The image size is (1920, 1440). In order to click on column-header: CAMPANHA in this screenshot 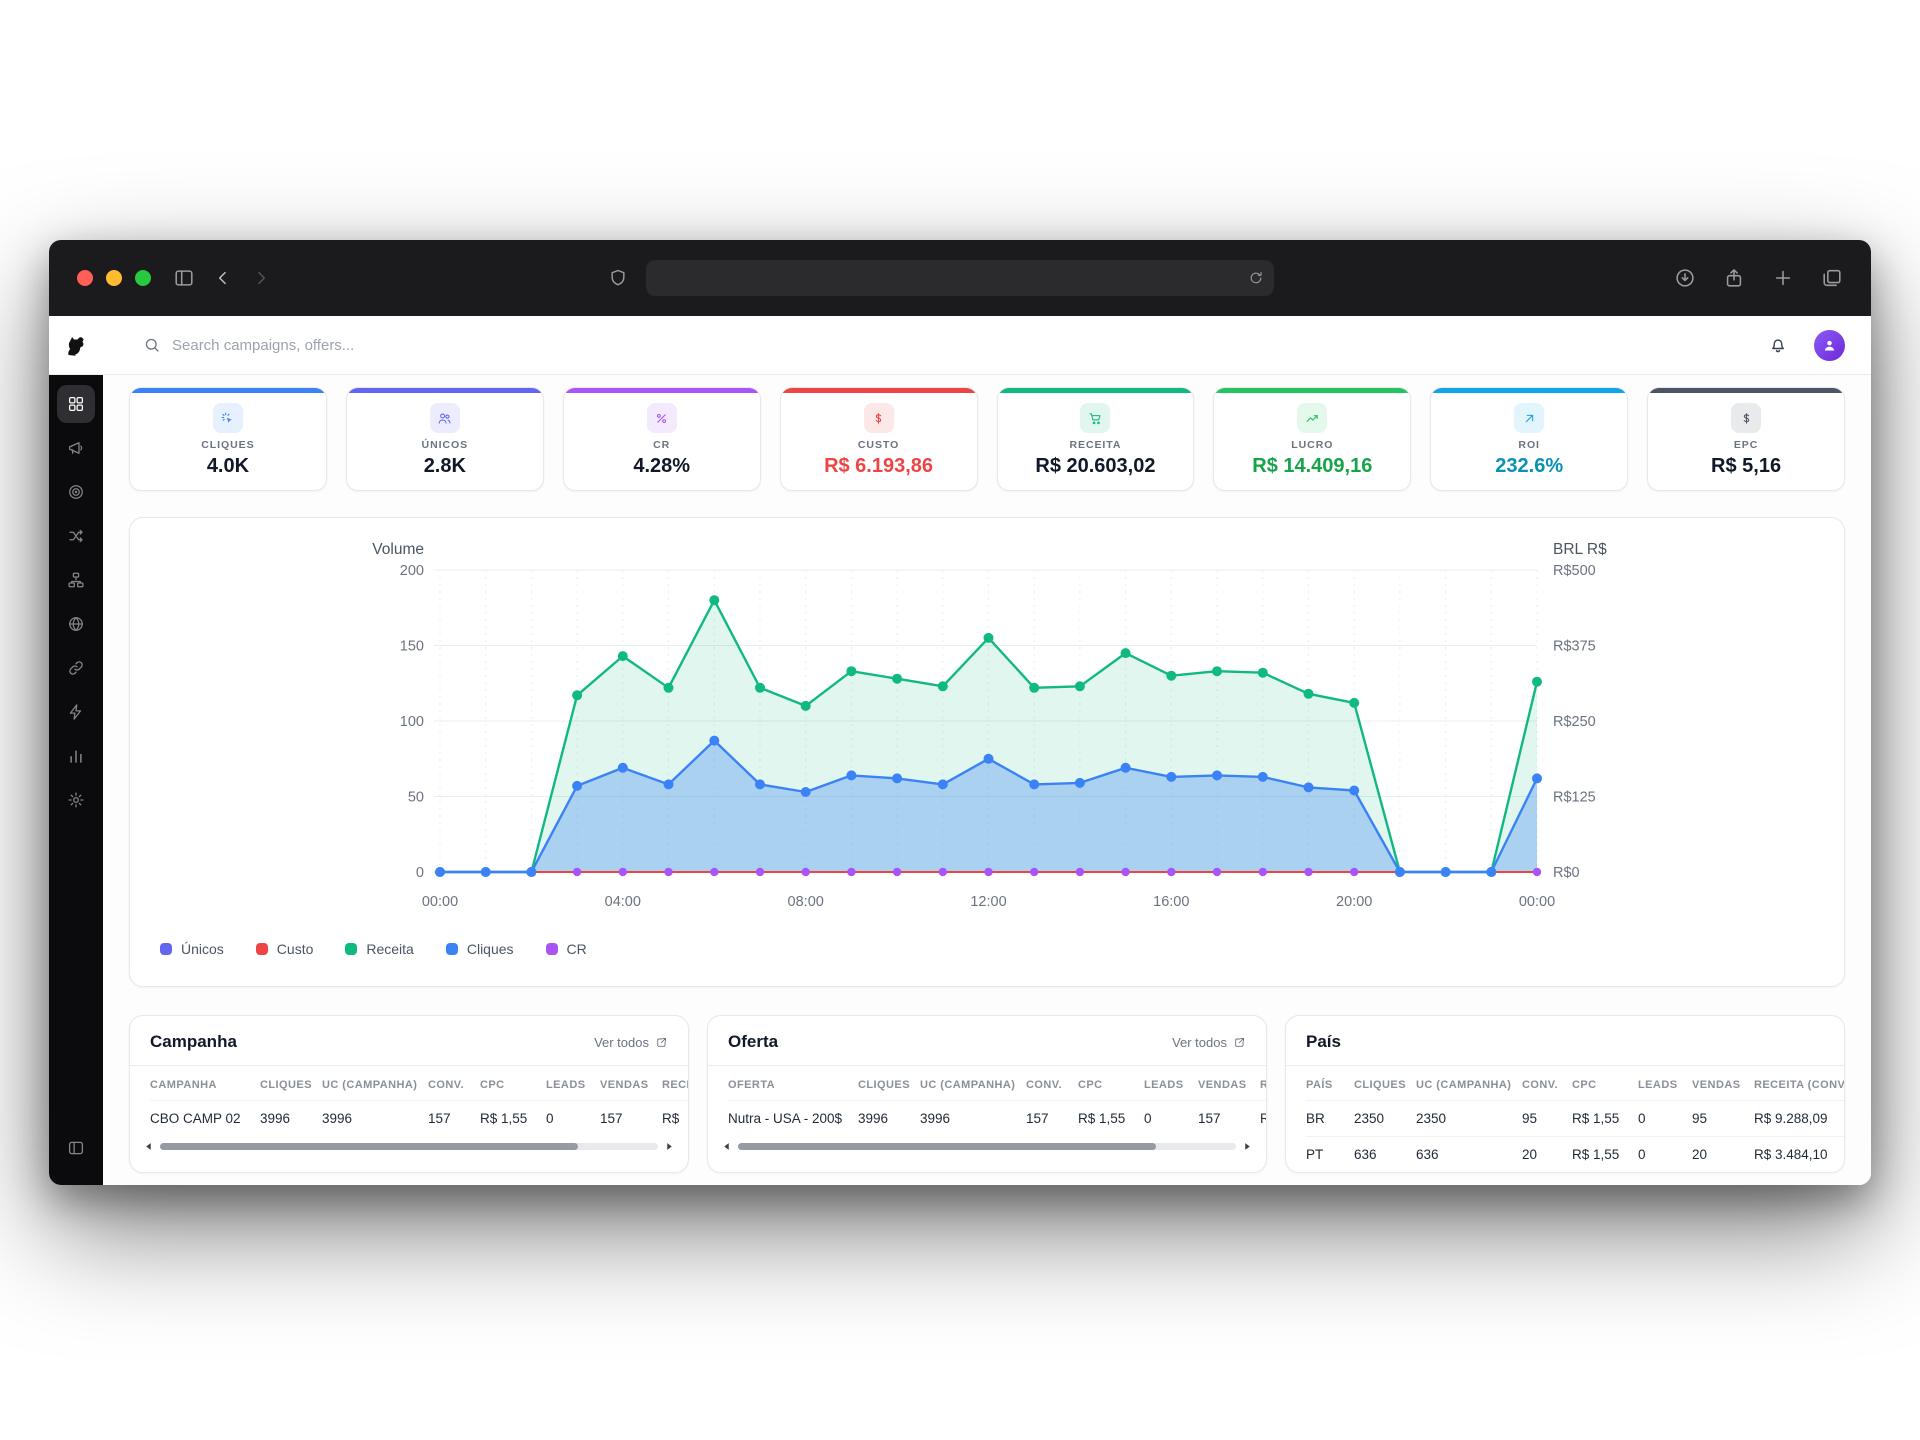, I will do `click(183, 1085)`.